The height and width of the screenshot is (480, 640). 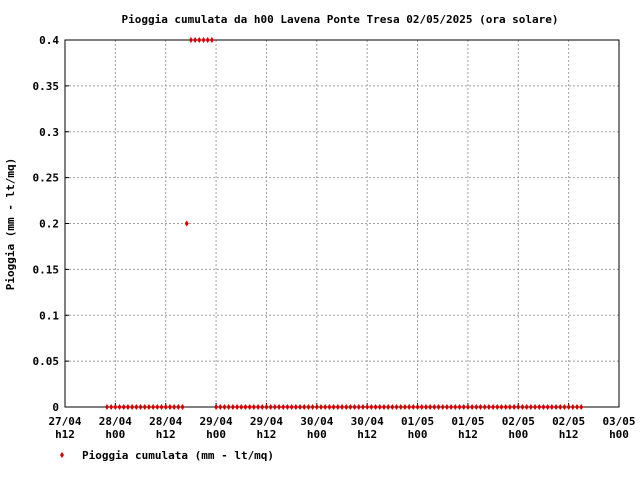 I want to click on x-tick-label: 29/04 h00, so click(x=216, y=428).